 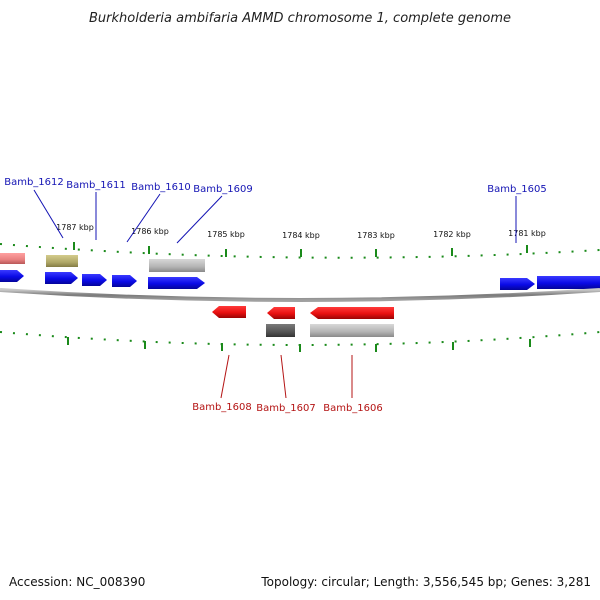 What do you see at coordinates (300, 338) in the screenshot?
I see `inner-minor-ticks` at bounding box center [300, 338].